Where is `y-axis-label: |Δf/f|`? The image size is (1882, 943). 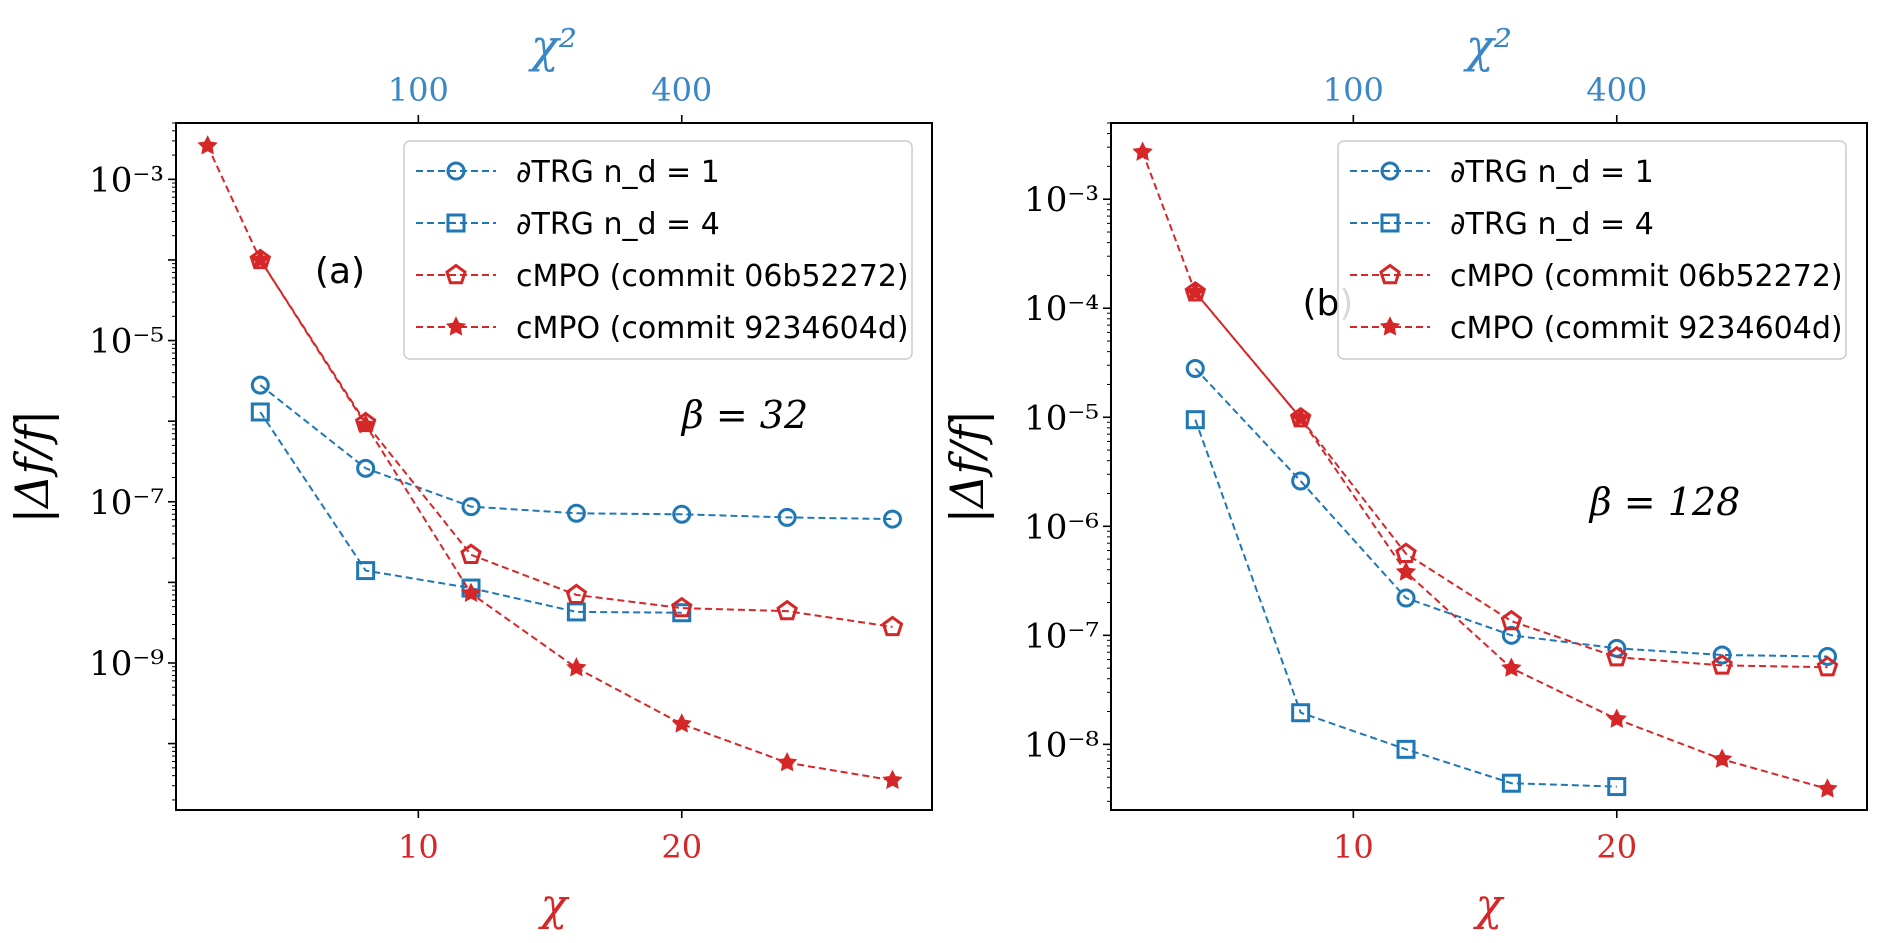
y-axis-label: |Δf/f| is located at coordinates (967, 467).